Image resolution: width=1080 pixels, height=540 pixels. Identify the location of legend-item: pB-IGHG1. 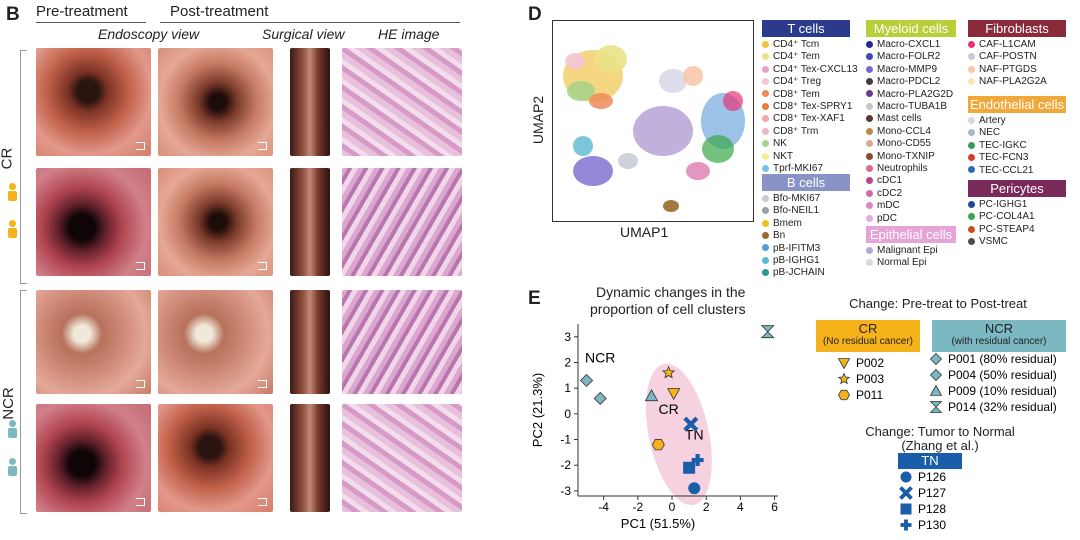
(793, 261).